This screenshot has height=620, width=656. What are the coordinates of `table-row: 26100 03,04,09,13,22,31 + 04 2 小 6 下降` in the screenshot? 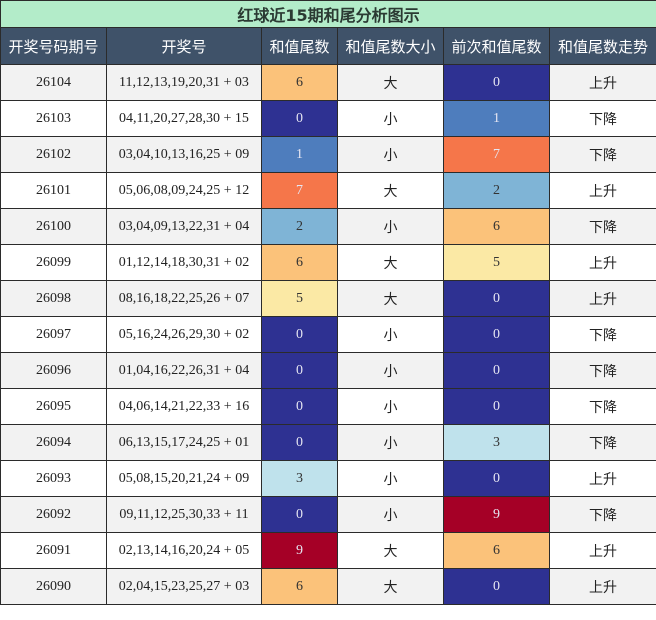 It's located at (328, 226).